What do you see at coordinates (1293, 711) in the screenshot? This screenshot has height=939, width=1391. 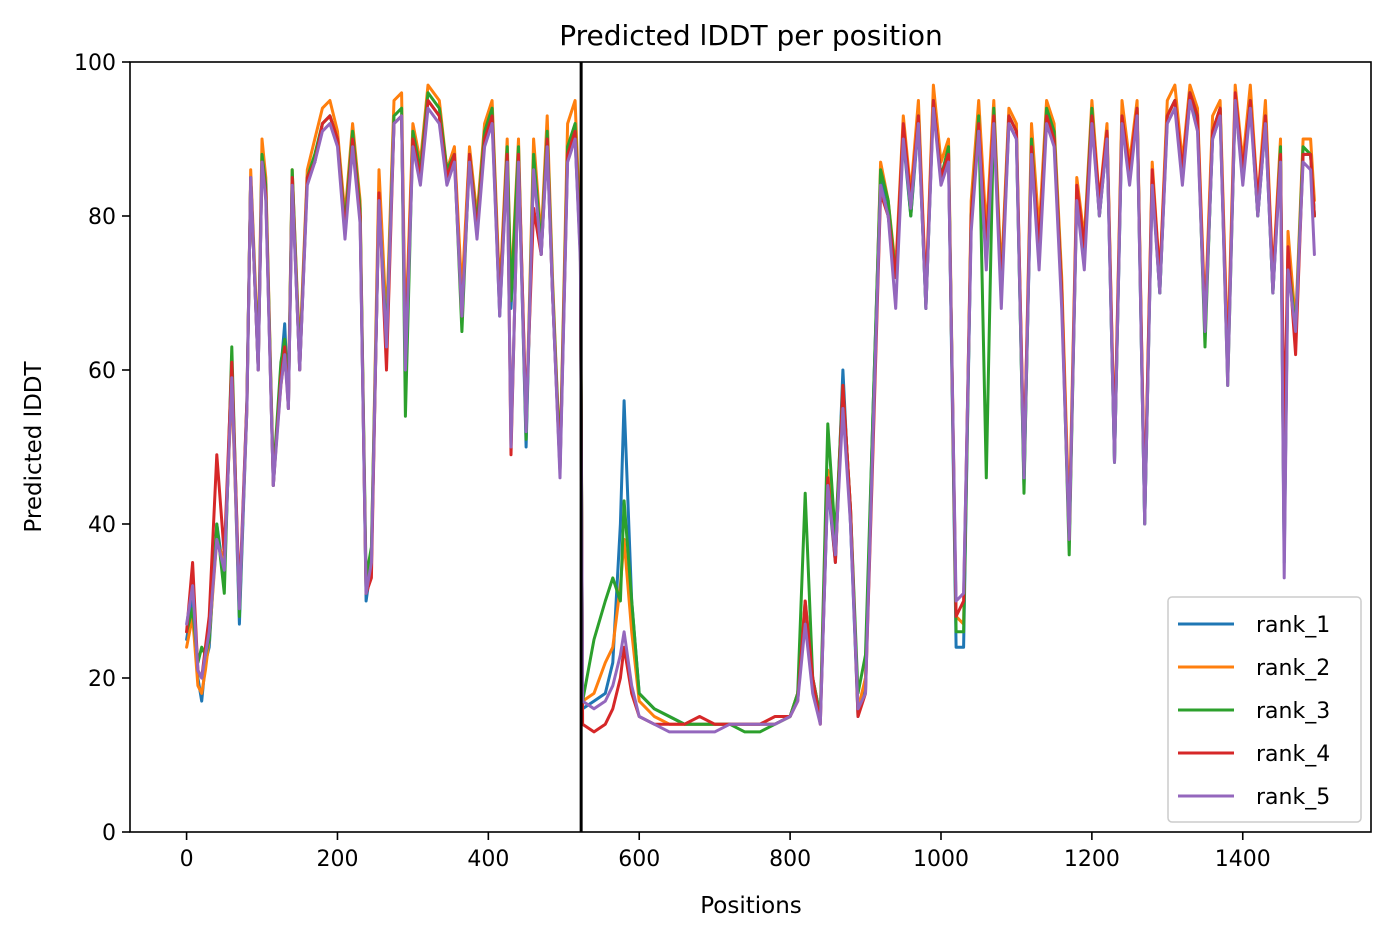 I see `legend-label: rank_3` at bounding box center [1293, 711].